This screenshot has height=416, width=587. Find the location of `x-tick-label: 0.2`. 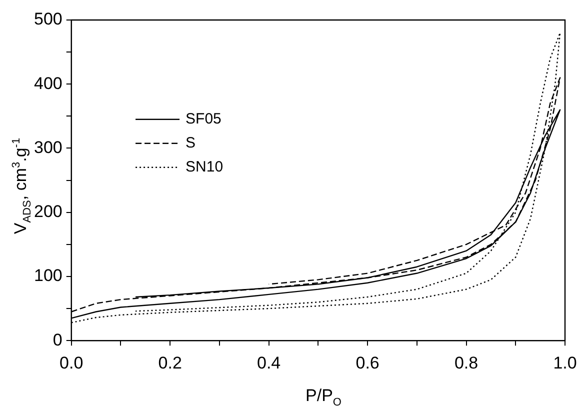

x-tick-label: 0.2 is located at coordinates (170, 362).